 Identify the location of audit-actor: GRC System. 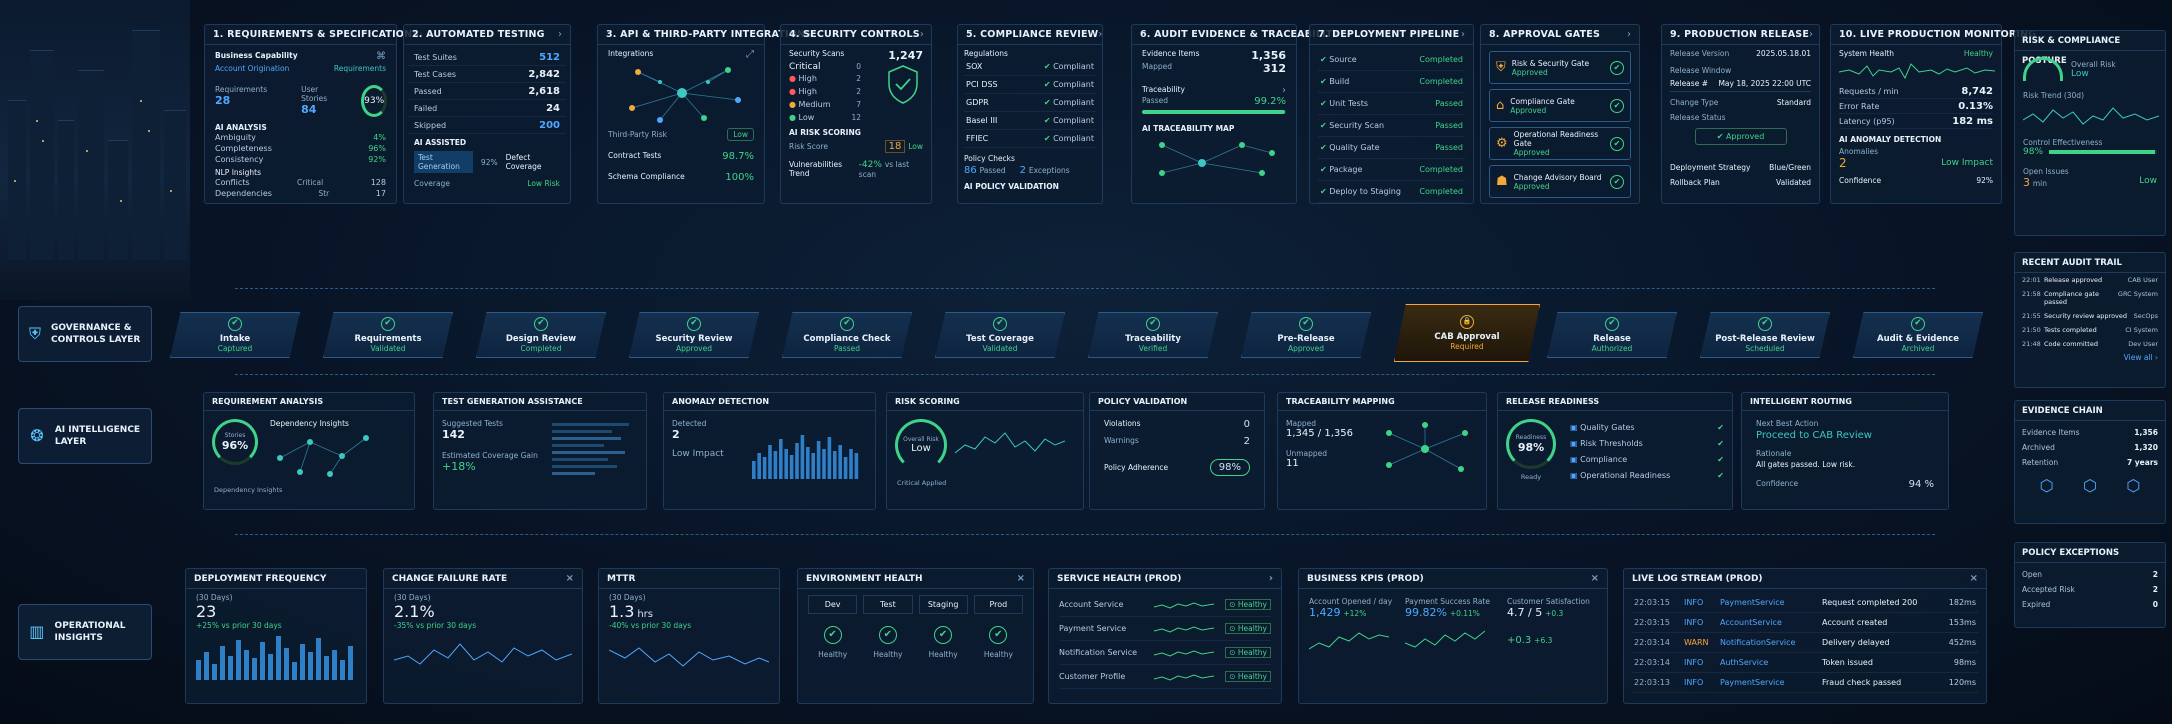
(2137, 294).